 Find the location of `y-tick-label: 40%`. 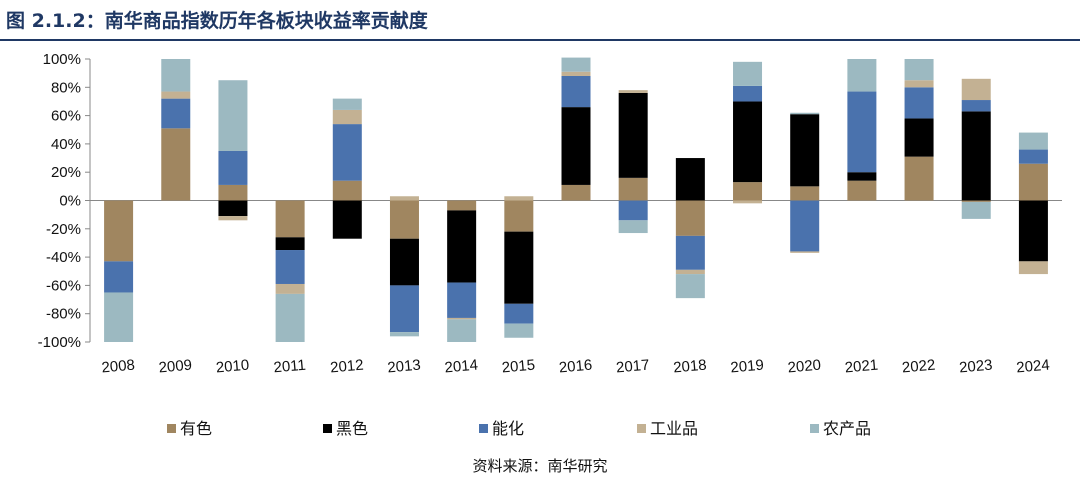

y-tick-label: 40% is located at coordinates (66, 144).